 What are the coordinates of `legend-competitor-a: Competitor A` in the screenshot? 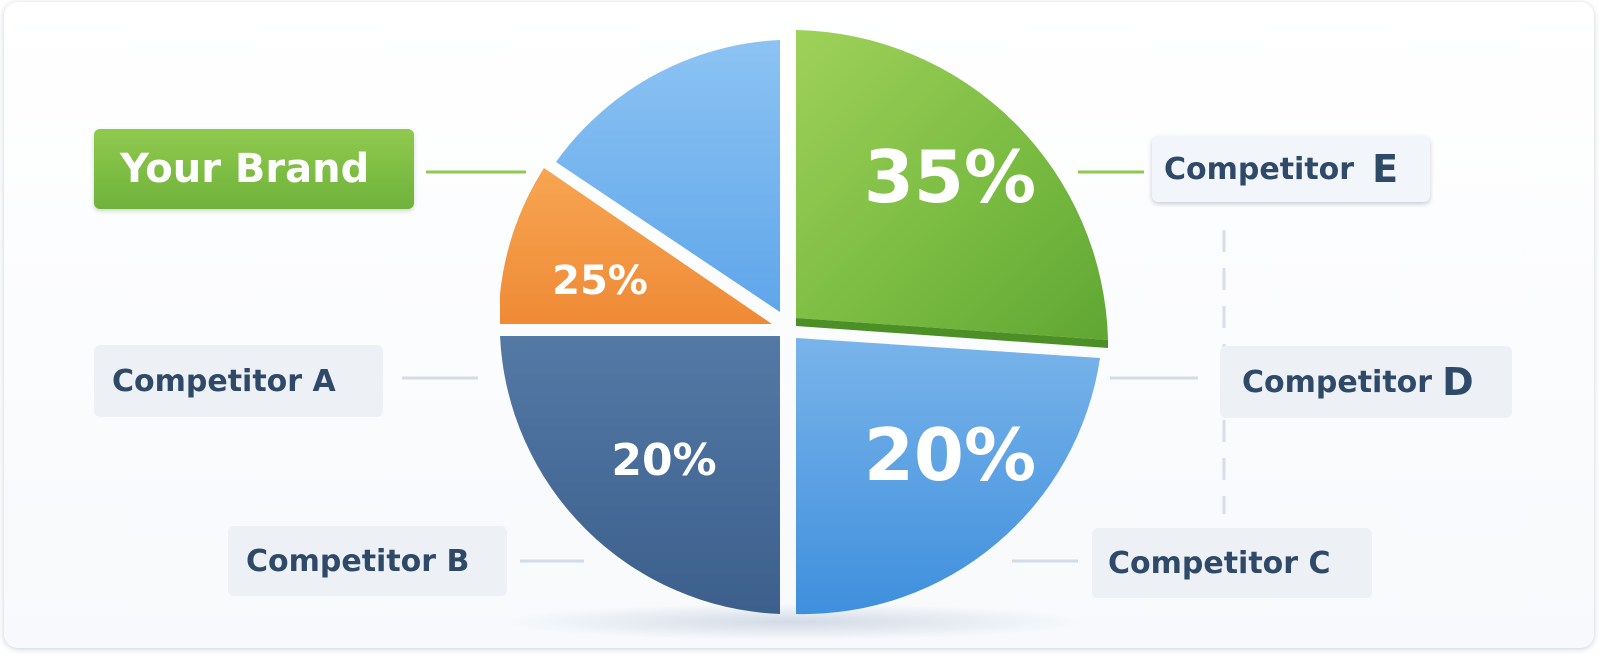 It's located at (238, 381).